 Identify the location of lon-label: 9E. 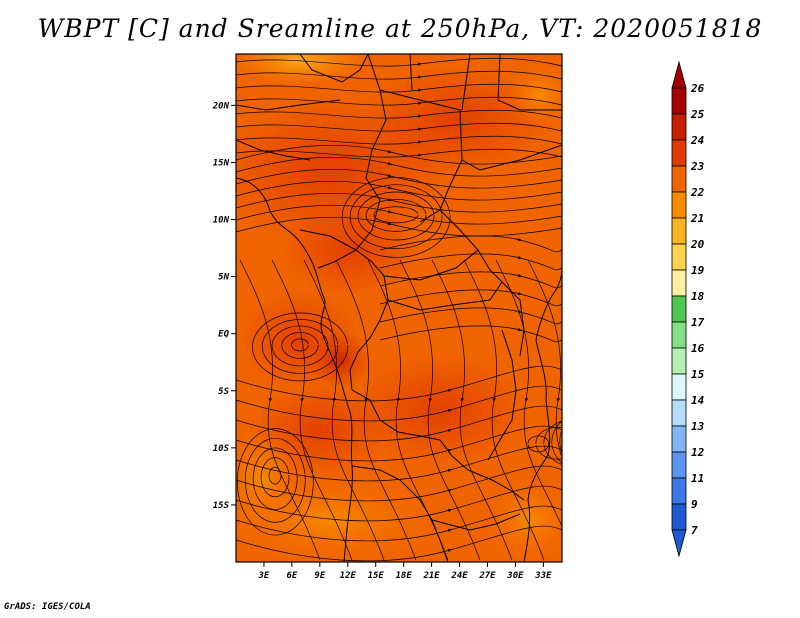
(319, 576).